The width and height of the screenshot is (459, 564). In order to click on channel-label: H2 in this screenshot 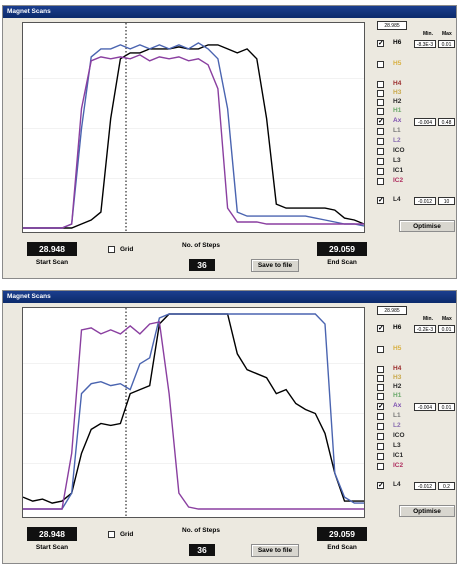, I will do `click(397, 386)`.